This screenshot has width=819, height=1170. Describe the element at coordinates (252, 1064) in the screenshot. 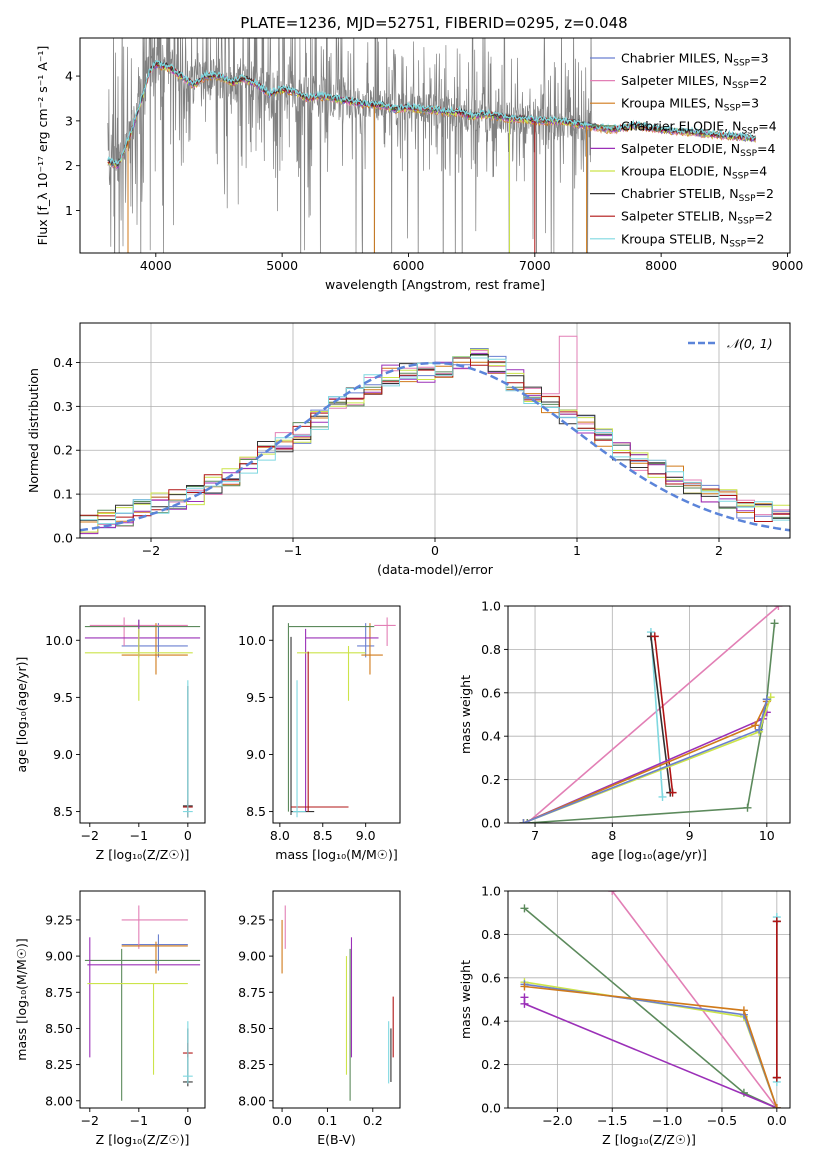

I see `y-tick-label: 8.25` at that location.